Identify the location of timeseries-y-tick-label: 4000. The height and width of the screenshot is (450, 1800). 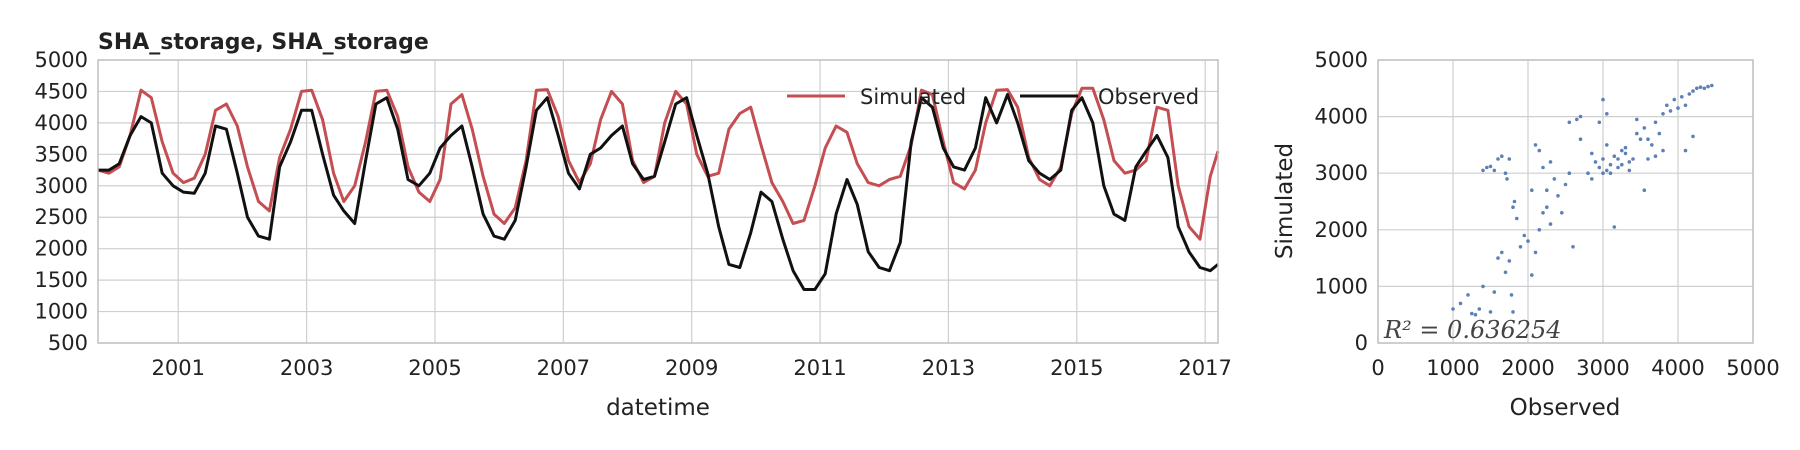
(61, 123).